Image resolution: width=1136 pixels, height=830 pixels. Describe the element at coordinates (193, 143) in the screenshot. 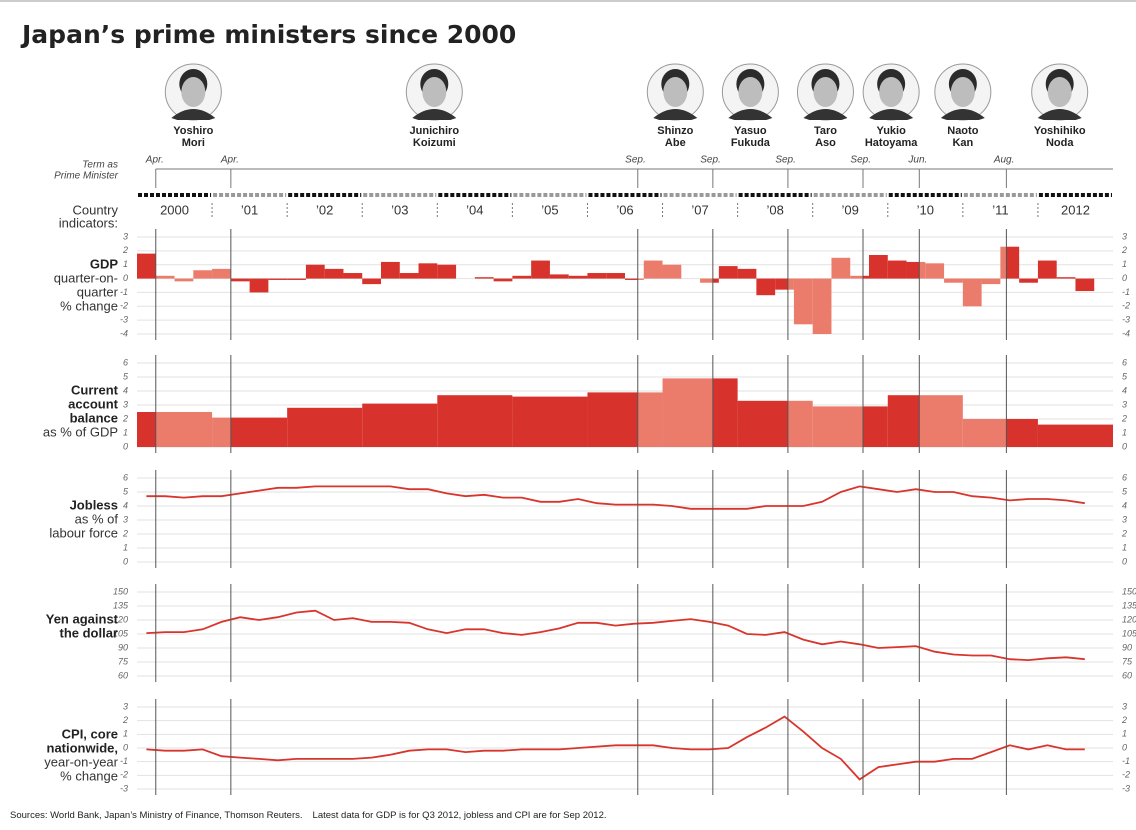

I see `pm-last-name: Mori` at that location.